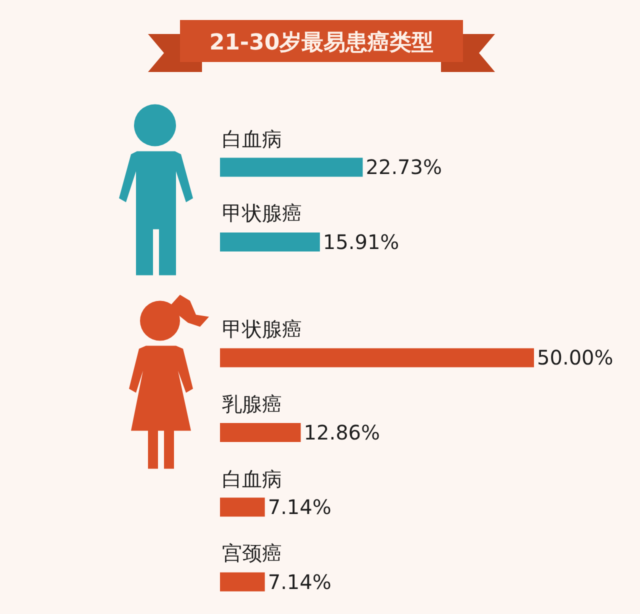 This screenshot has width=640, height=614. What do you see at coordinates (252, 404) in the screenshot?
I see `y-tick-label: 乳腺癌` at bounding box center [252, 404].